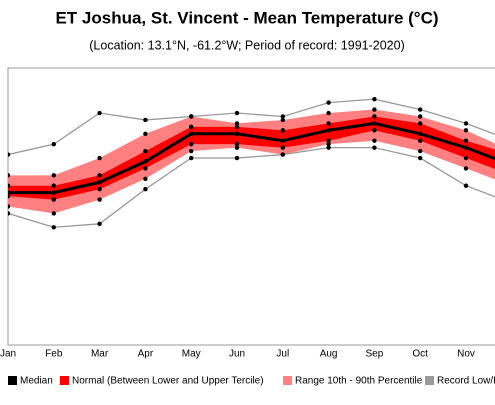 This screenshot has width=495, height=405. I want to click on legend-label: Record Low/High, so click(466, 381).